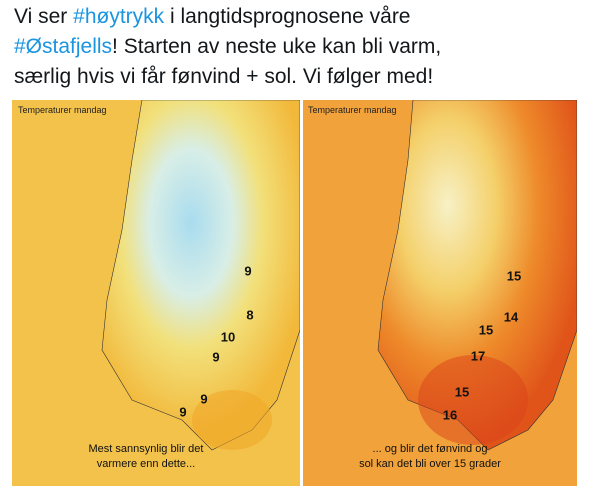 Image resolution: width=590 pixels, height=493 pixels. What do you see at coordinates (430, 464) in the screenshot?
I see `caption: sol kan det bli over 15 grader` at bounding box center [430, 464].